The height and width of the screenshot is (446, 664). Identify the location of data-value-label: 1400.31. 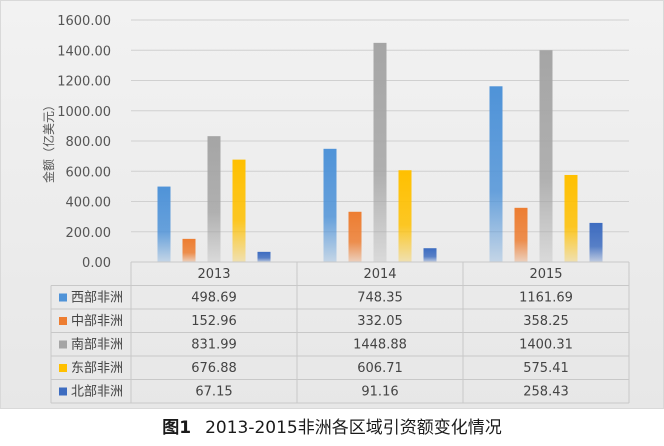
(546, 345).